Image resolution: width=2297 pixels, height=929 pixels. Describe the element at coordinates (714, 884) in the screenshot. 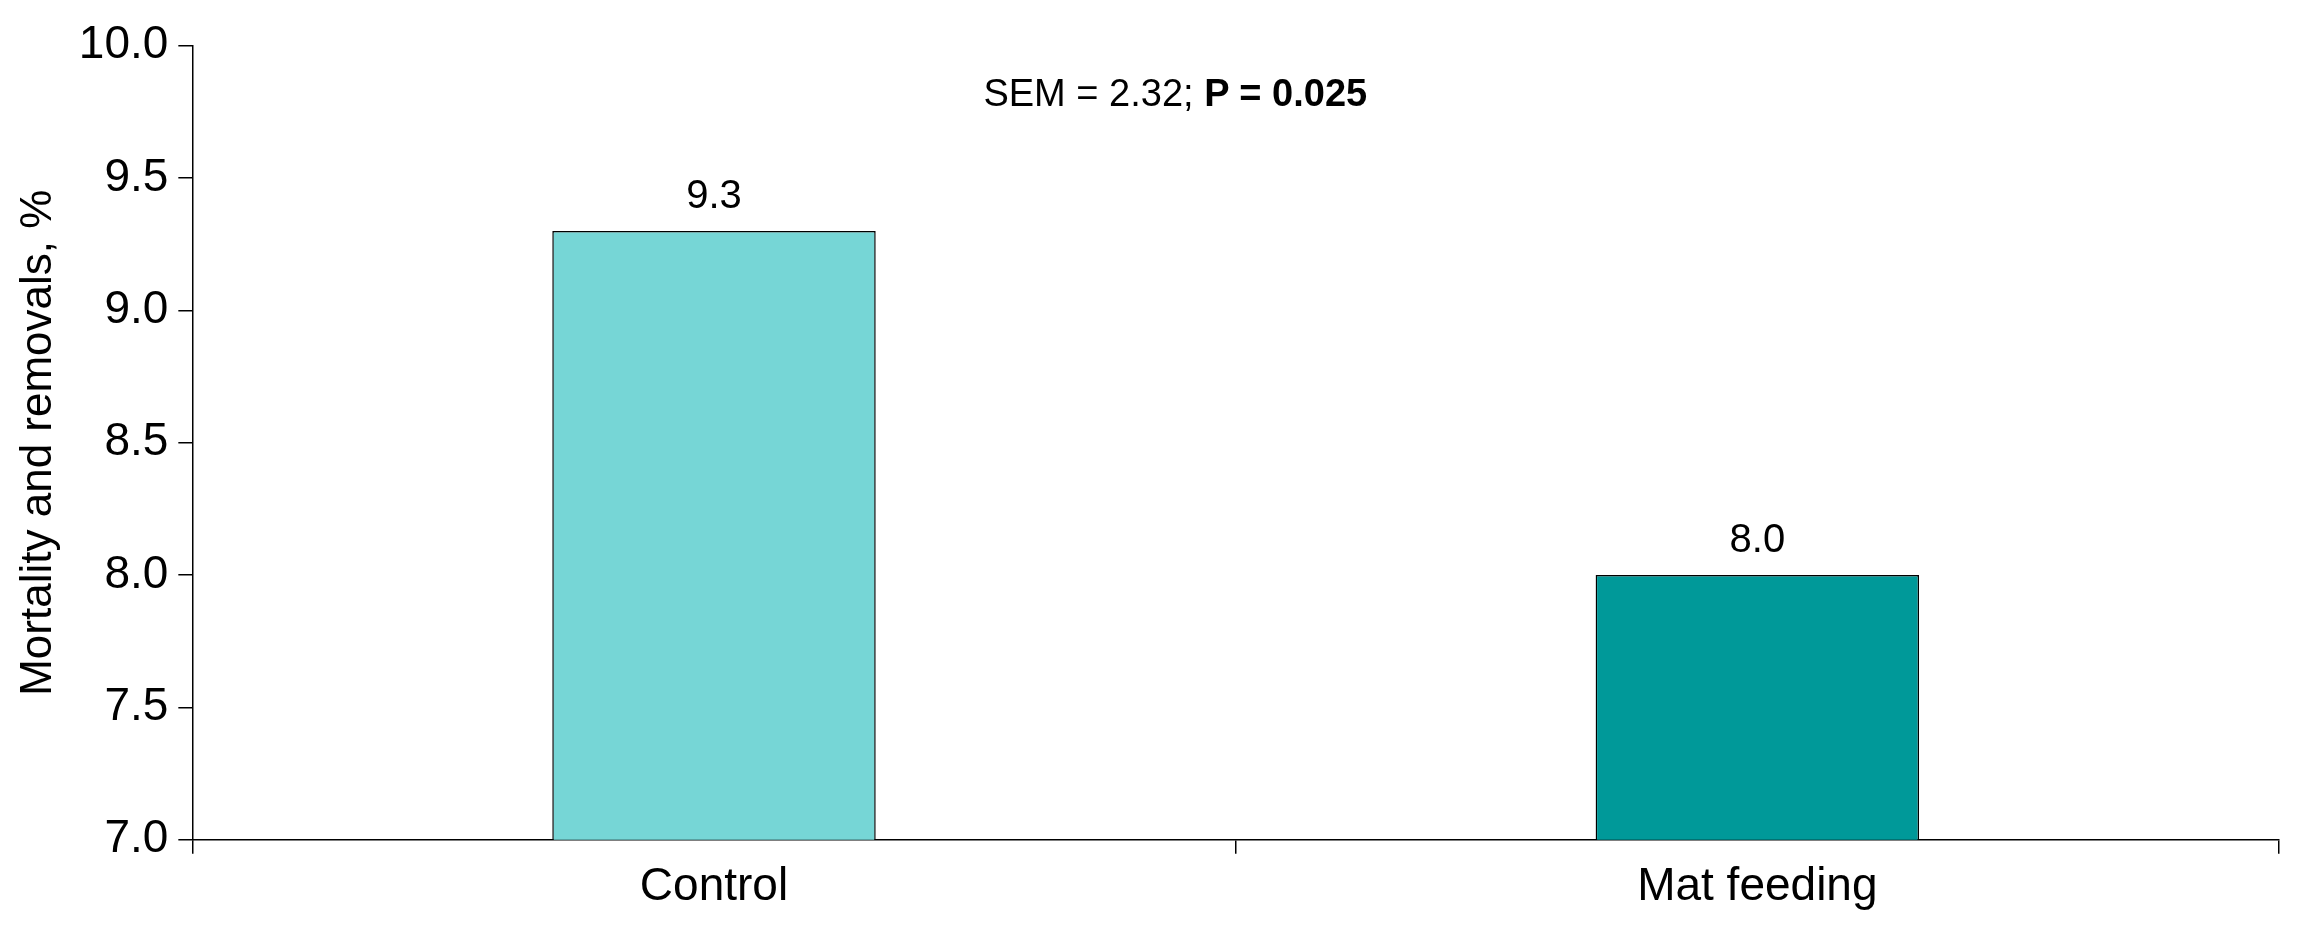

I see `x-tick-label: Control` at that location.